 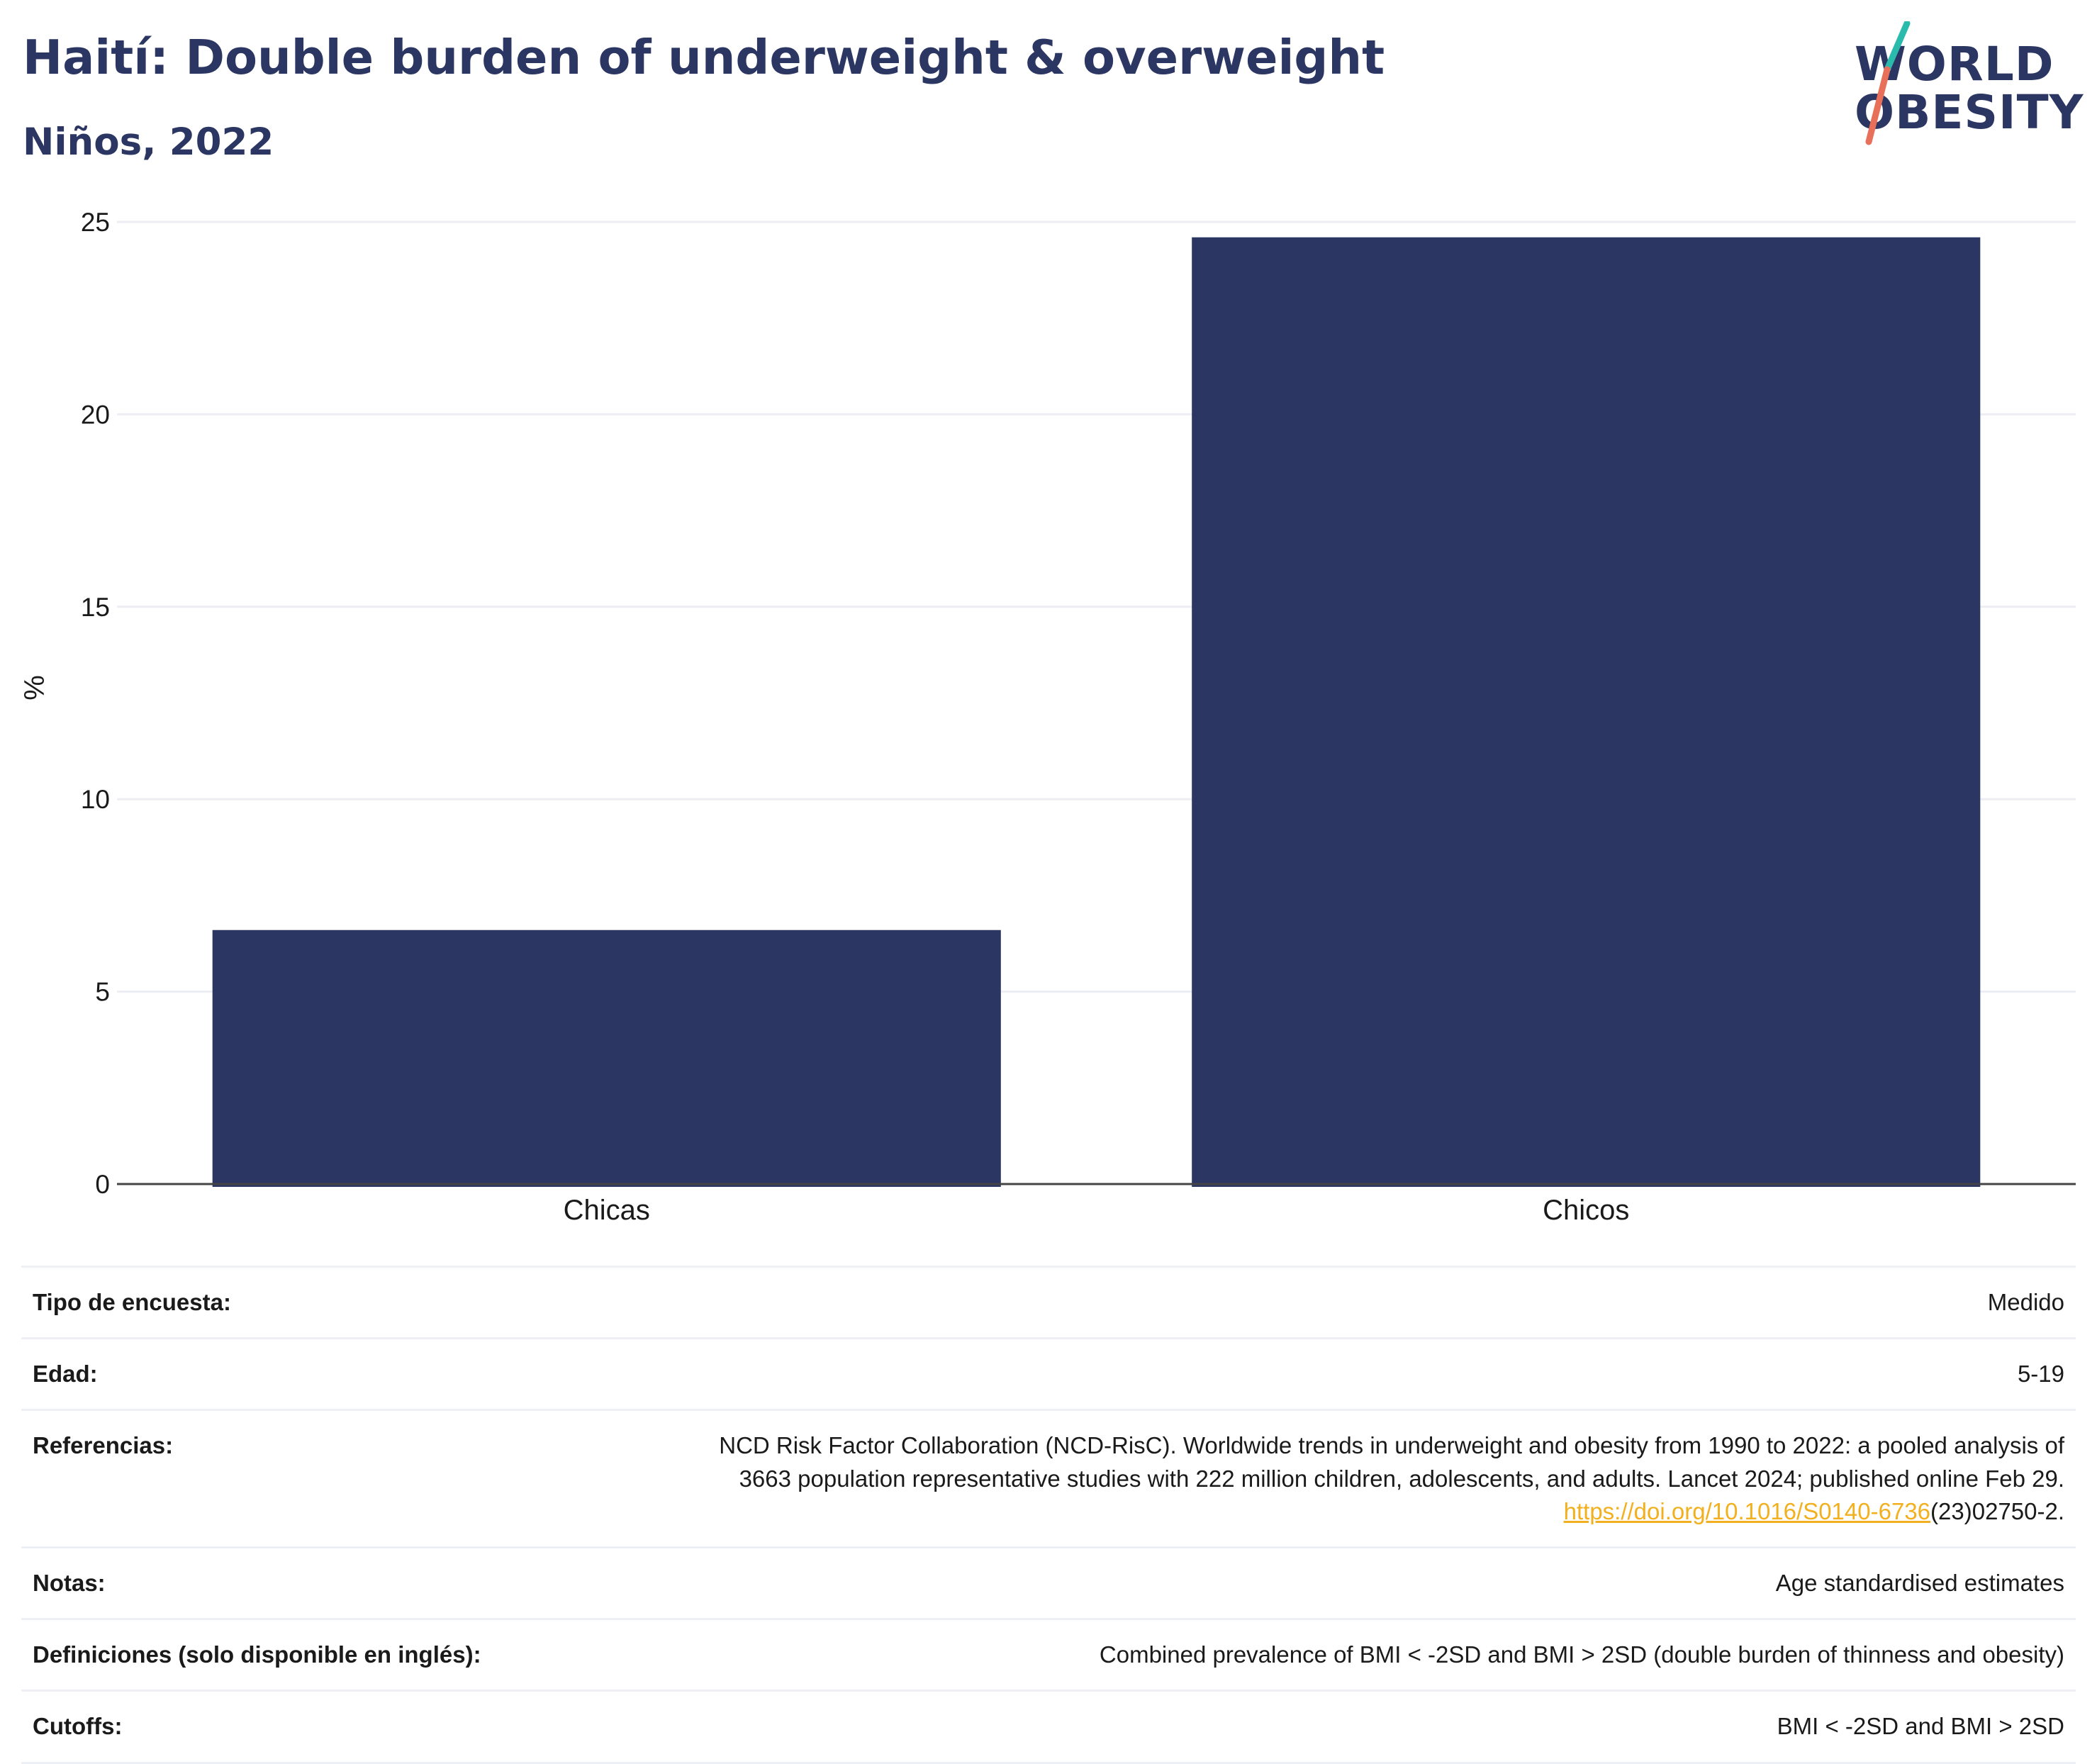 I want to click on x-tick-label: Chicas, so click(x=607, y=1210).